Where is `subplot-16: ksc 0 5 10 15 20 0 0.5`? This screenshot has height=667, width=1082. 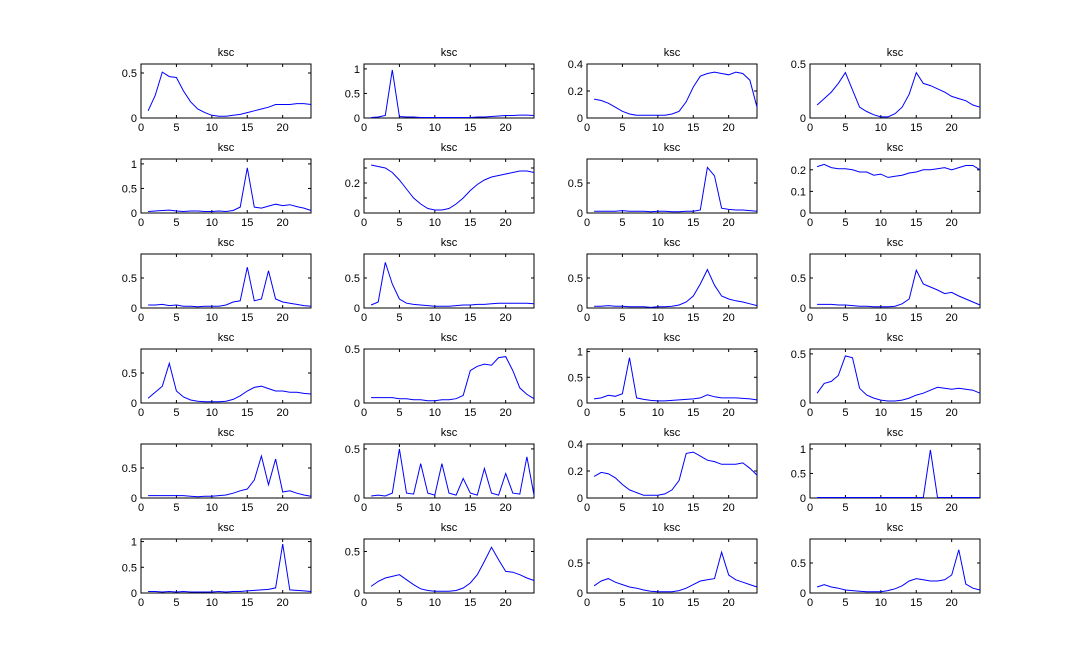 subplot-16: ksc 0 5 10 15 20 0 0.5 is located at coordinates (886, 375).